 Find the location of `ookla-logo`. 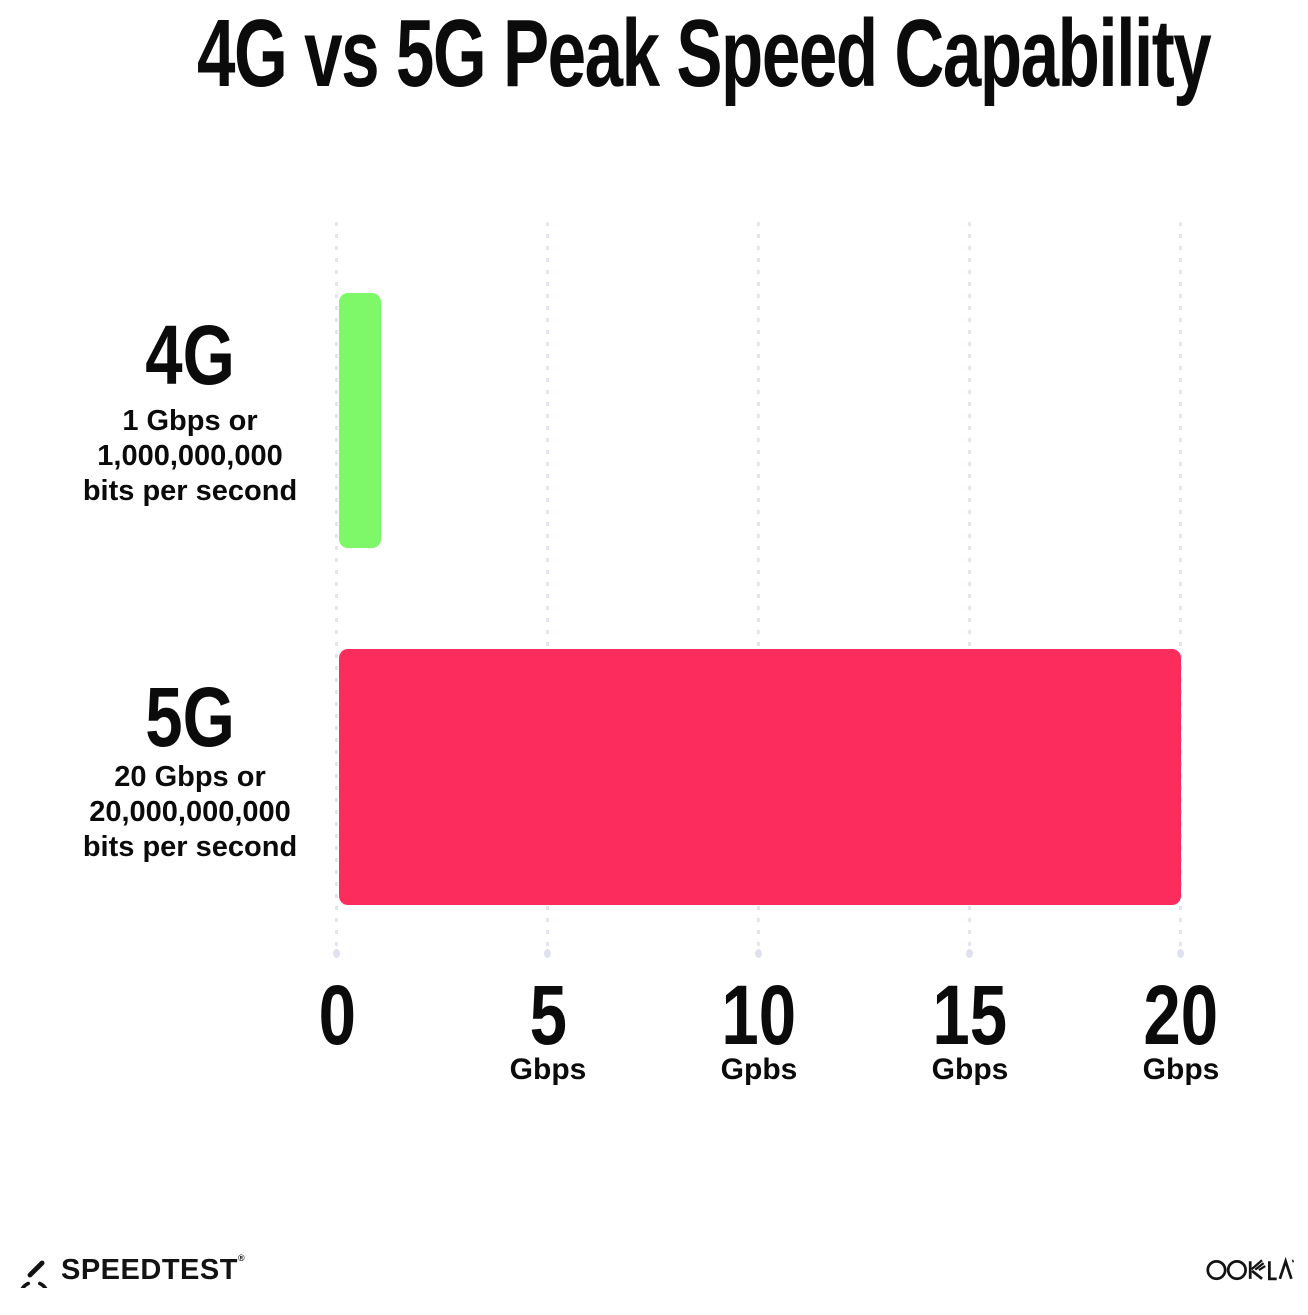

ookla-logo is located at coordinates (1250, 1271).